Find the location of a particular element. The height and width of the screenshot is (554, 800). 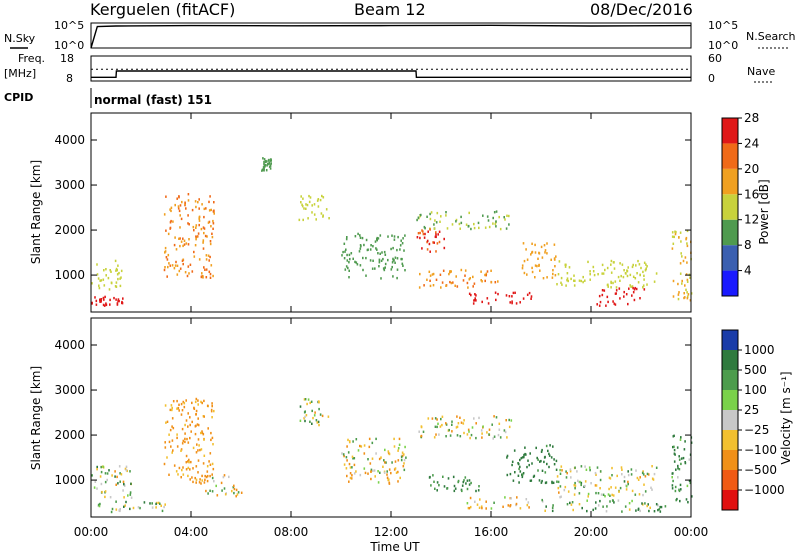

colorbar-swatch is located at coordinates (730, 400).